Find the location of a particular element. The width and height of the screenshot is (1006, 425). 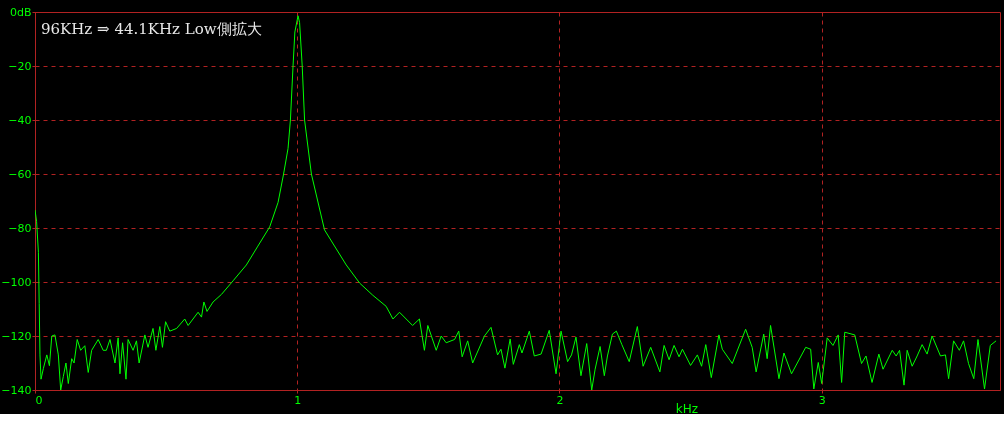

y-tick-label: −60 is located at coordinates (20, 174).